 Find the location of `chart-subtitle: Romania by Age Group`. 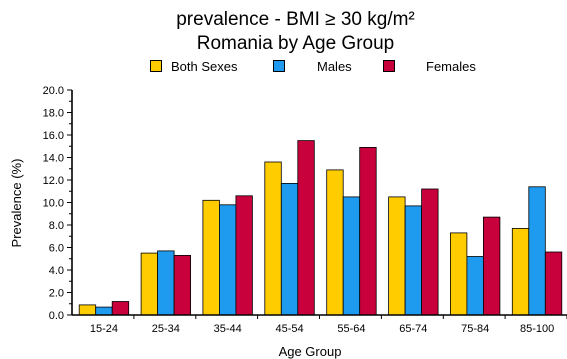

chart-subtitle: Romania by Age Group is located at coordinates (295, 43).